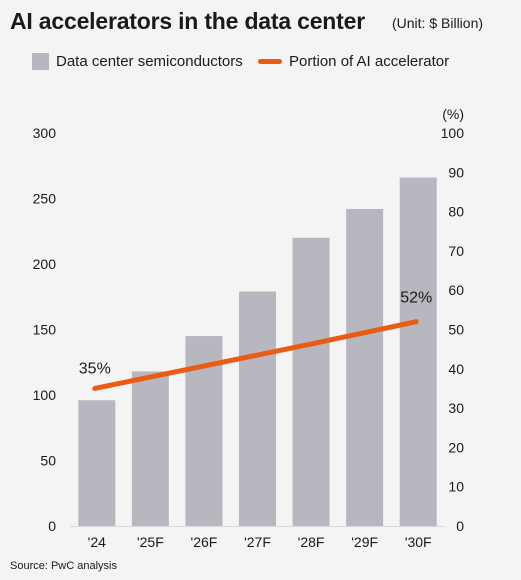 The height and width of the screenshot is (580, 521). I want to click on right-axis-tick-label: 10, so click(456, 487).